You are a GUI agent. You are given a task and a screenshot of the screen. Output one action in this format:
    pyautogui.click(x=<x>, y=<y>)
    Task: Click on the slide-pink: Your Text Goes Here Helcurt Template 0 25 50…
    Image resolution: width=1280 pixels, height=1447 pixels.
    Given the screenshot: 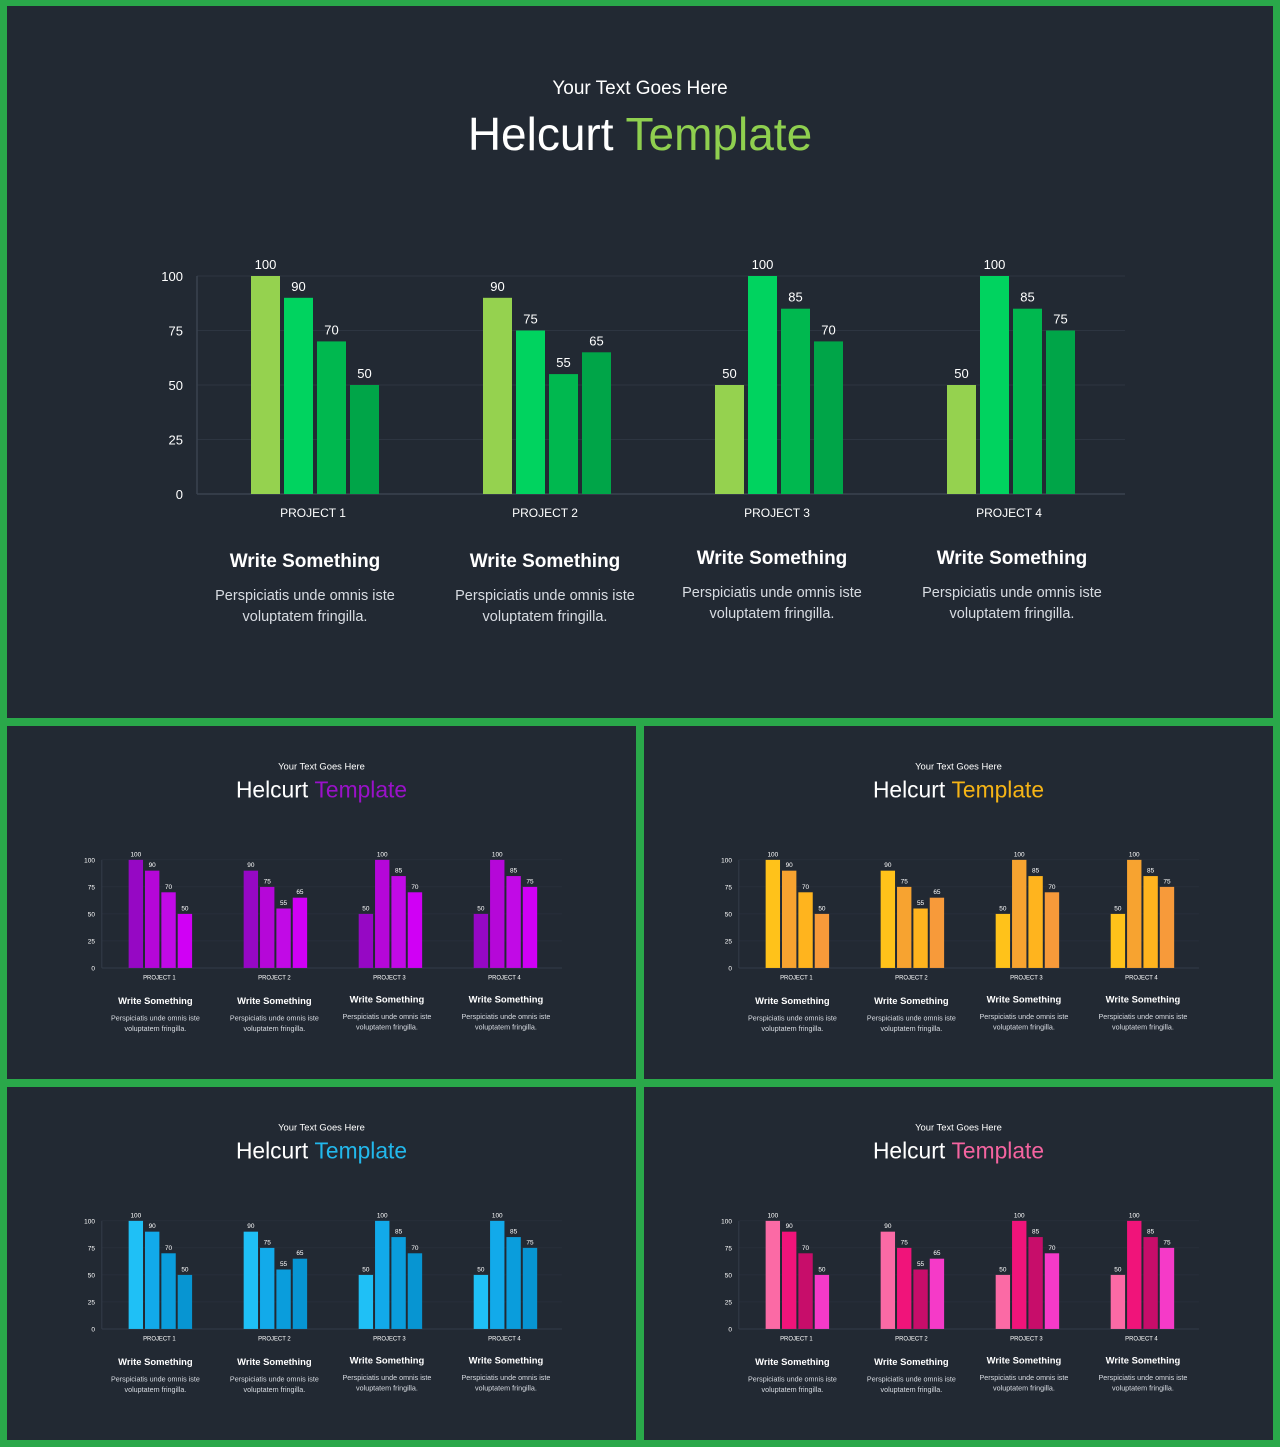 What is the action you would take?
    pyautogui.click(x=958, y=1263)
    